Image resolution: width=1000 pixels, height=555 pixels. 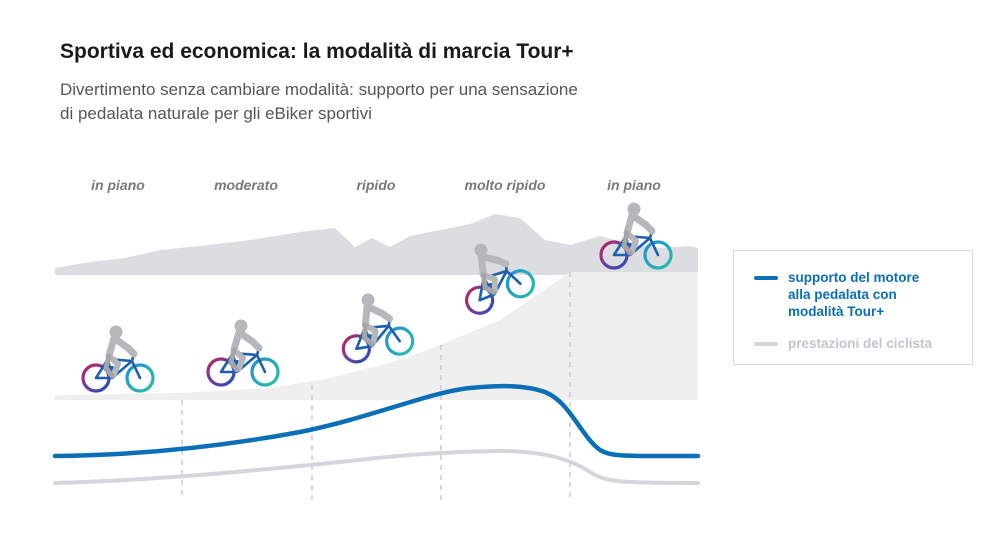 What do you see at coordinates (854, 277) in the screenshot?
I see `legend-motor-line-1: supporto del motore` at bounding box center [854, 277].